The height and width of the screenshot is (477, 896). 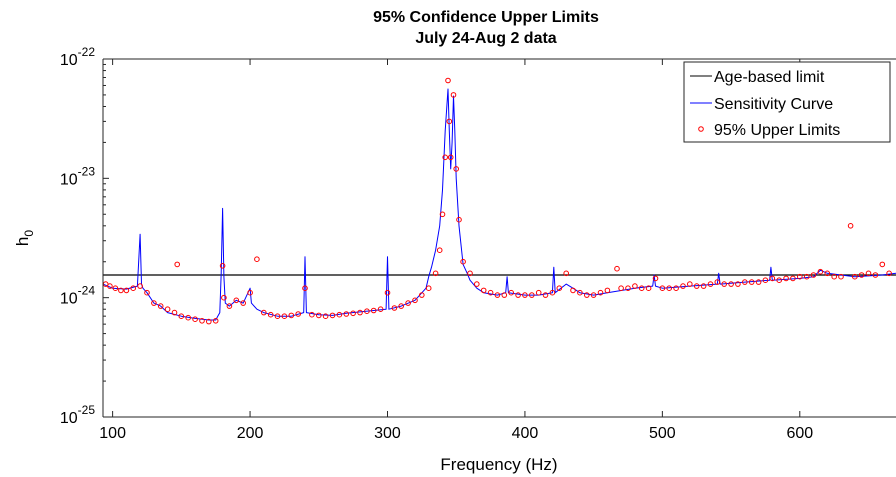 What do you see at coordinates (77, 57) in the screenshot?
I see `y-tick-label: 10-22` at bounding box center [77, 57].